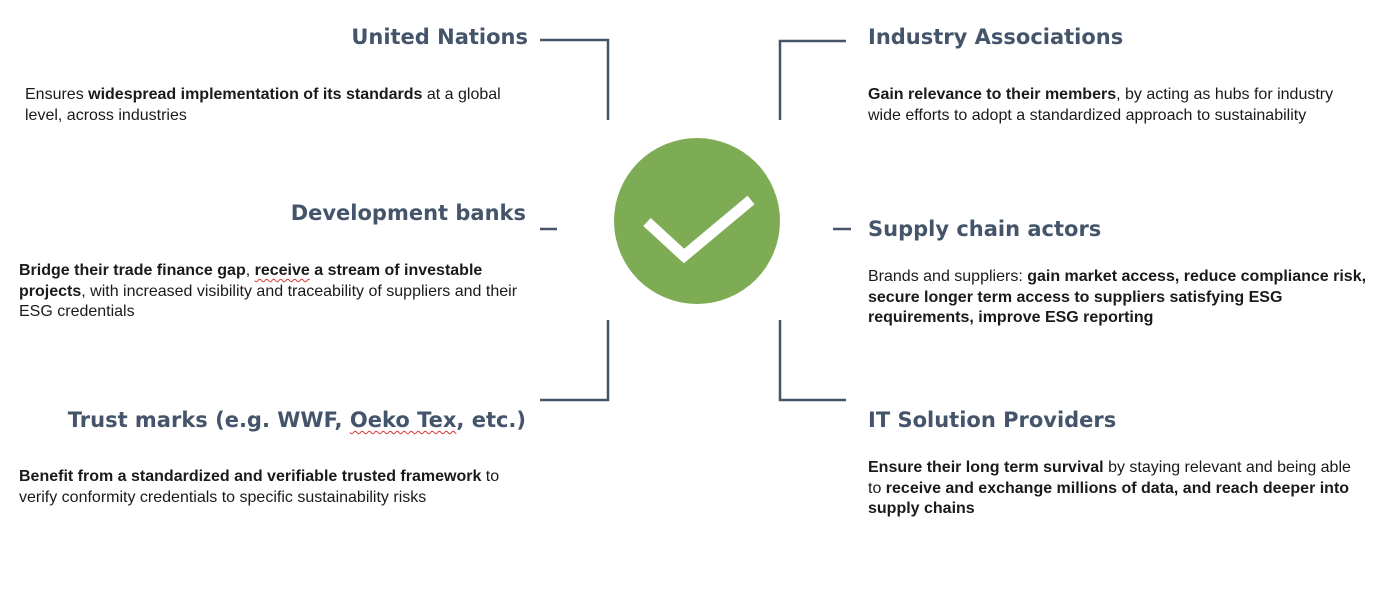  Describe the element at coordinates (986, 467) in the screenshot. I see `text-bold: Ensure their long term survival` at that location.